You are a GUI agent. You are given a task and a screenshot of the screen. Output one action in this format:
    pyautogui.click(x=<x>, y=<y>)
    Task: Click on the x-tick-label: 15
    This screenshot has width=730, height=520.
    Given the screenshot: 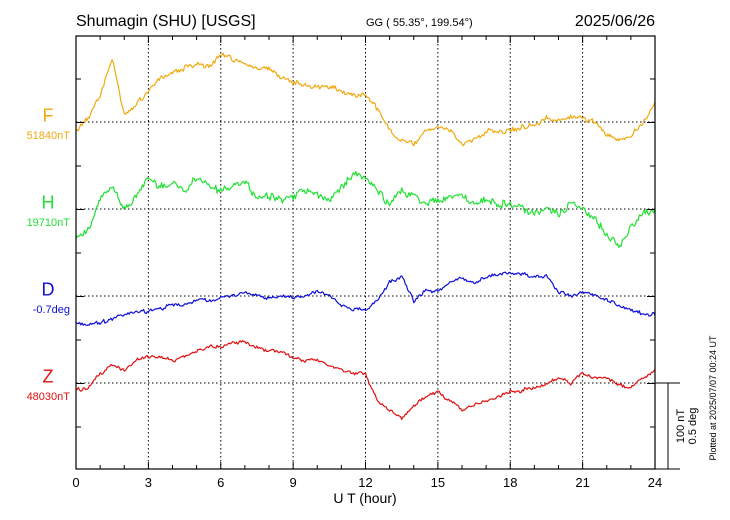 What is the action you would take?
    pyautogui.click(x=438, y=482)
    